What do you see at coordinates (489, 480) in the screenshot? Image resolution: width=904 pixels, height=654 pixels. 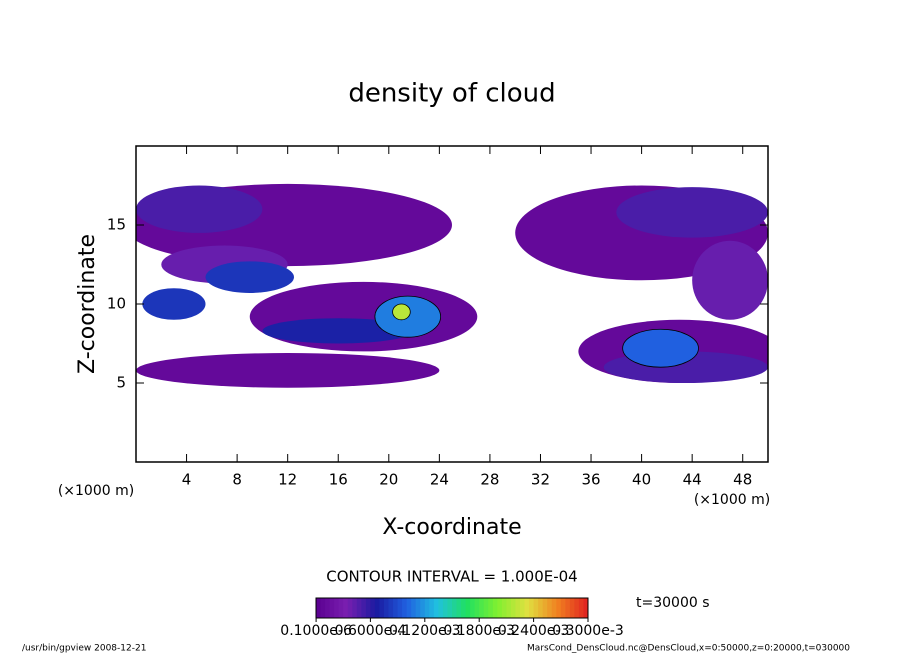 I see `x-tick-label: 28` at bounding box center [489, 480].